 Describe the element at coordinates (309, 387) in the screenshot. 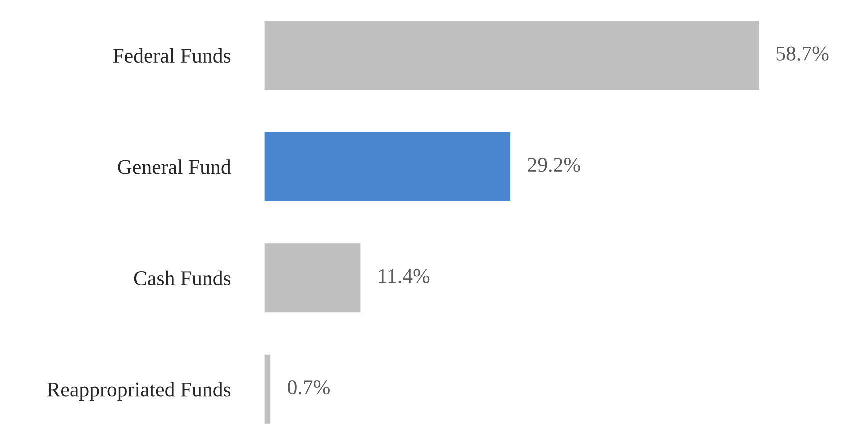

I see `data-label: 0.7%` at that location.